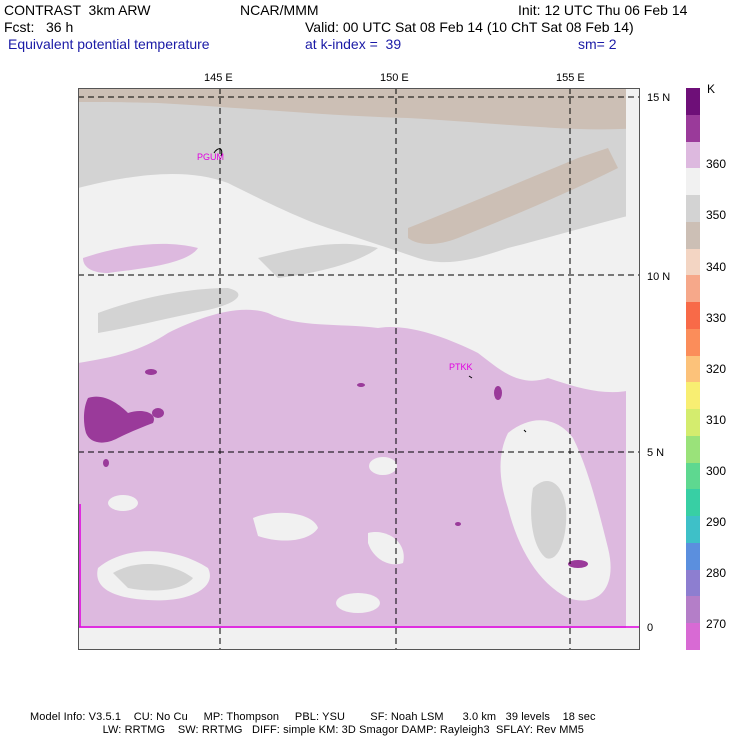  Describe the element at coordinates (650, 628) in the screenshot. I see `lat-label-0: 0` at that location.